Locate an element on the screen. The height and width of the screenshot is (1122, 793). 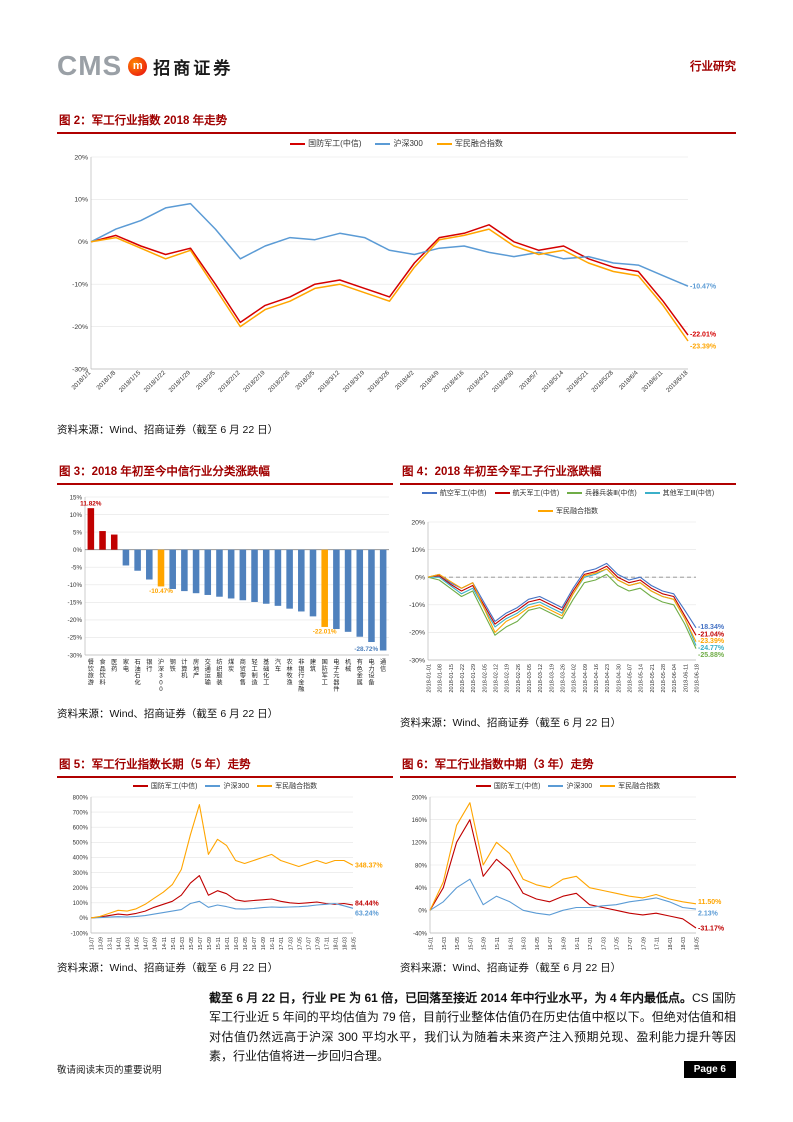
svg-text: 2018-01-29 is located at coordinates (474, 678).